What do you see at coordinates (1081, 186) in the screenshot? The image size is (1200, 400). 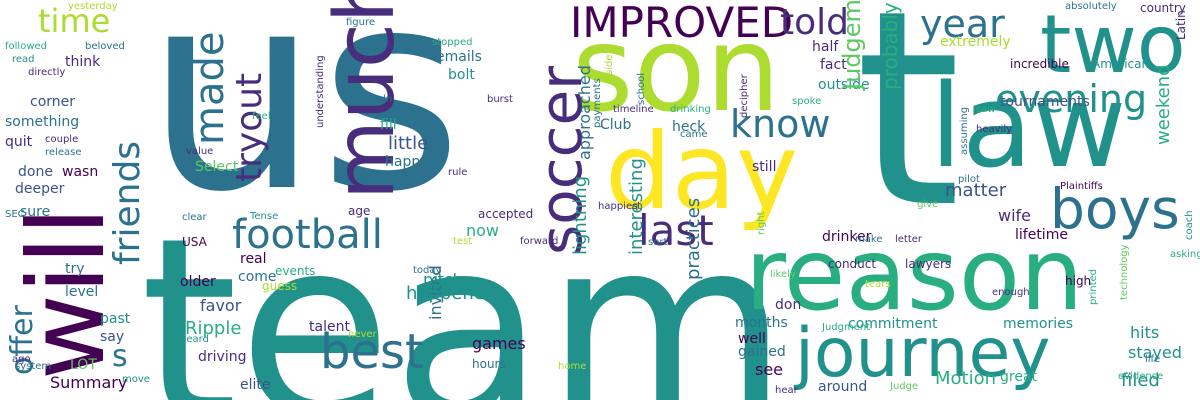 I see `cloud-word: Plaintiffs` at bounding box center [1081, 186].